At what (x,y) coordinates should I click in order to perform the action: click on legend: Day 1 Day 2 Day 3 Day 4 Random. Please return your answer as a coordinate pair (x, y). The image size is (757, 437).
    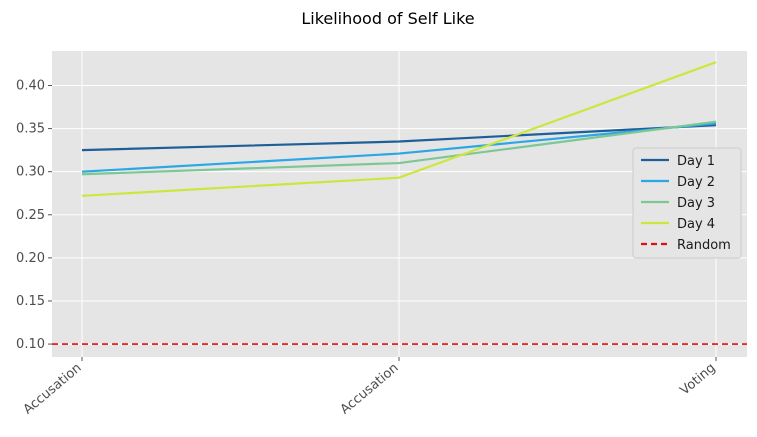
    Looking at the image, I should click on (687, 203).